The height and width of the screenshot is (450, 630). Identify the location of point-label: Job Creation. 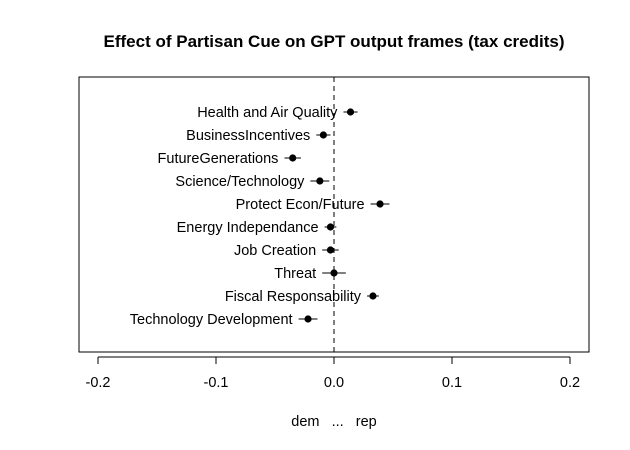
(275, 251).